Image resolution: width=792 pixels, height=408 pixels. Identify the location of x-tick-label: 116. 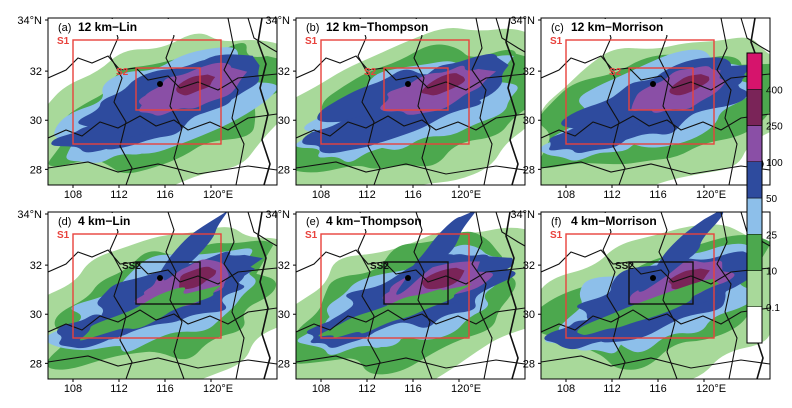
(658, 195).